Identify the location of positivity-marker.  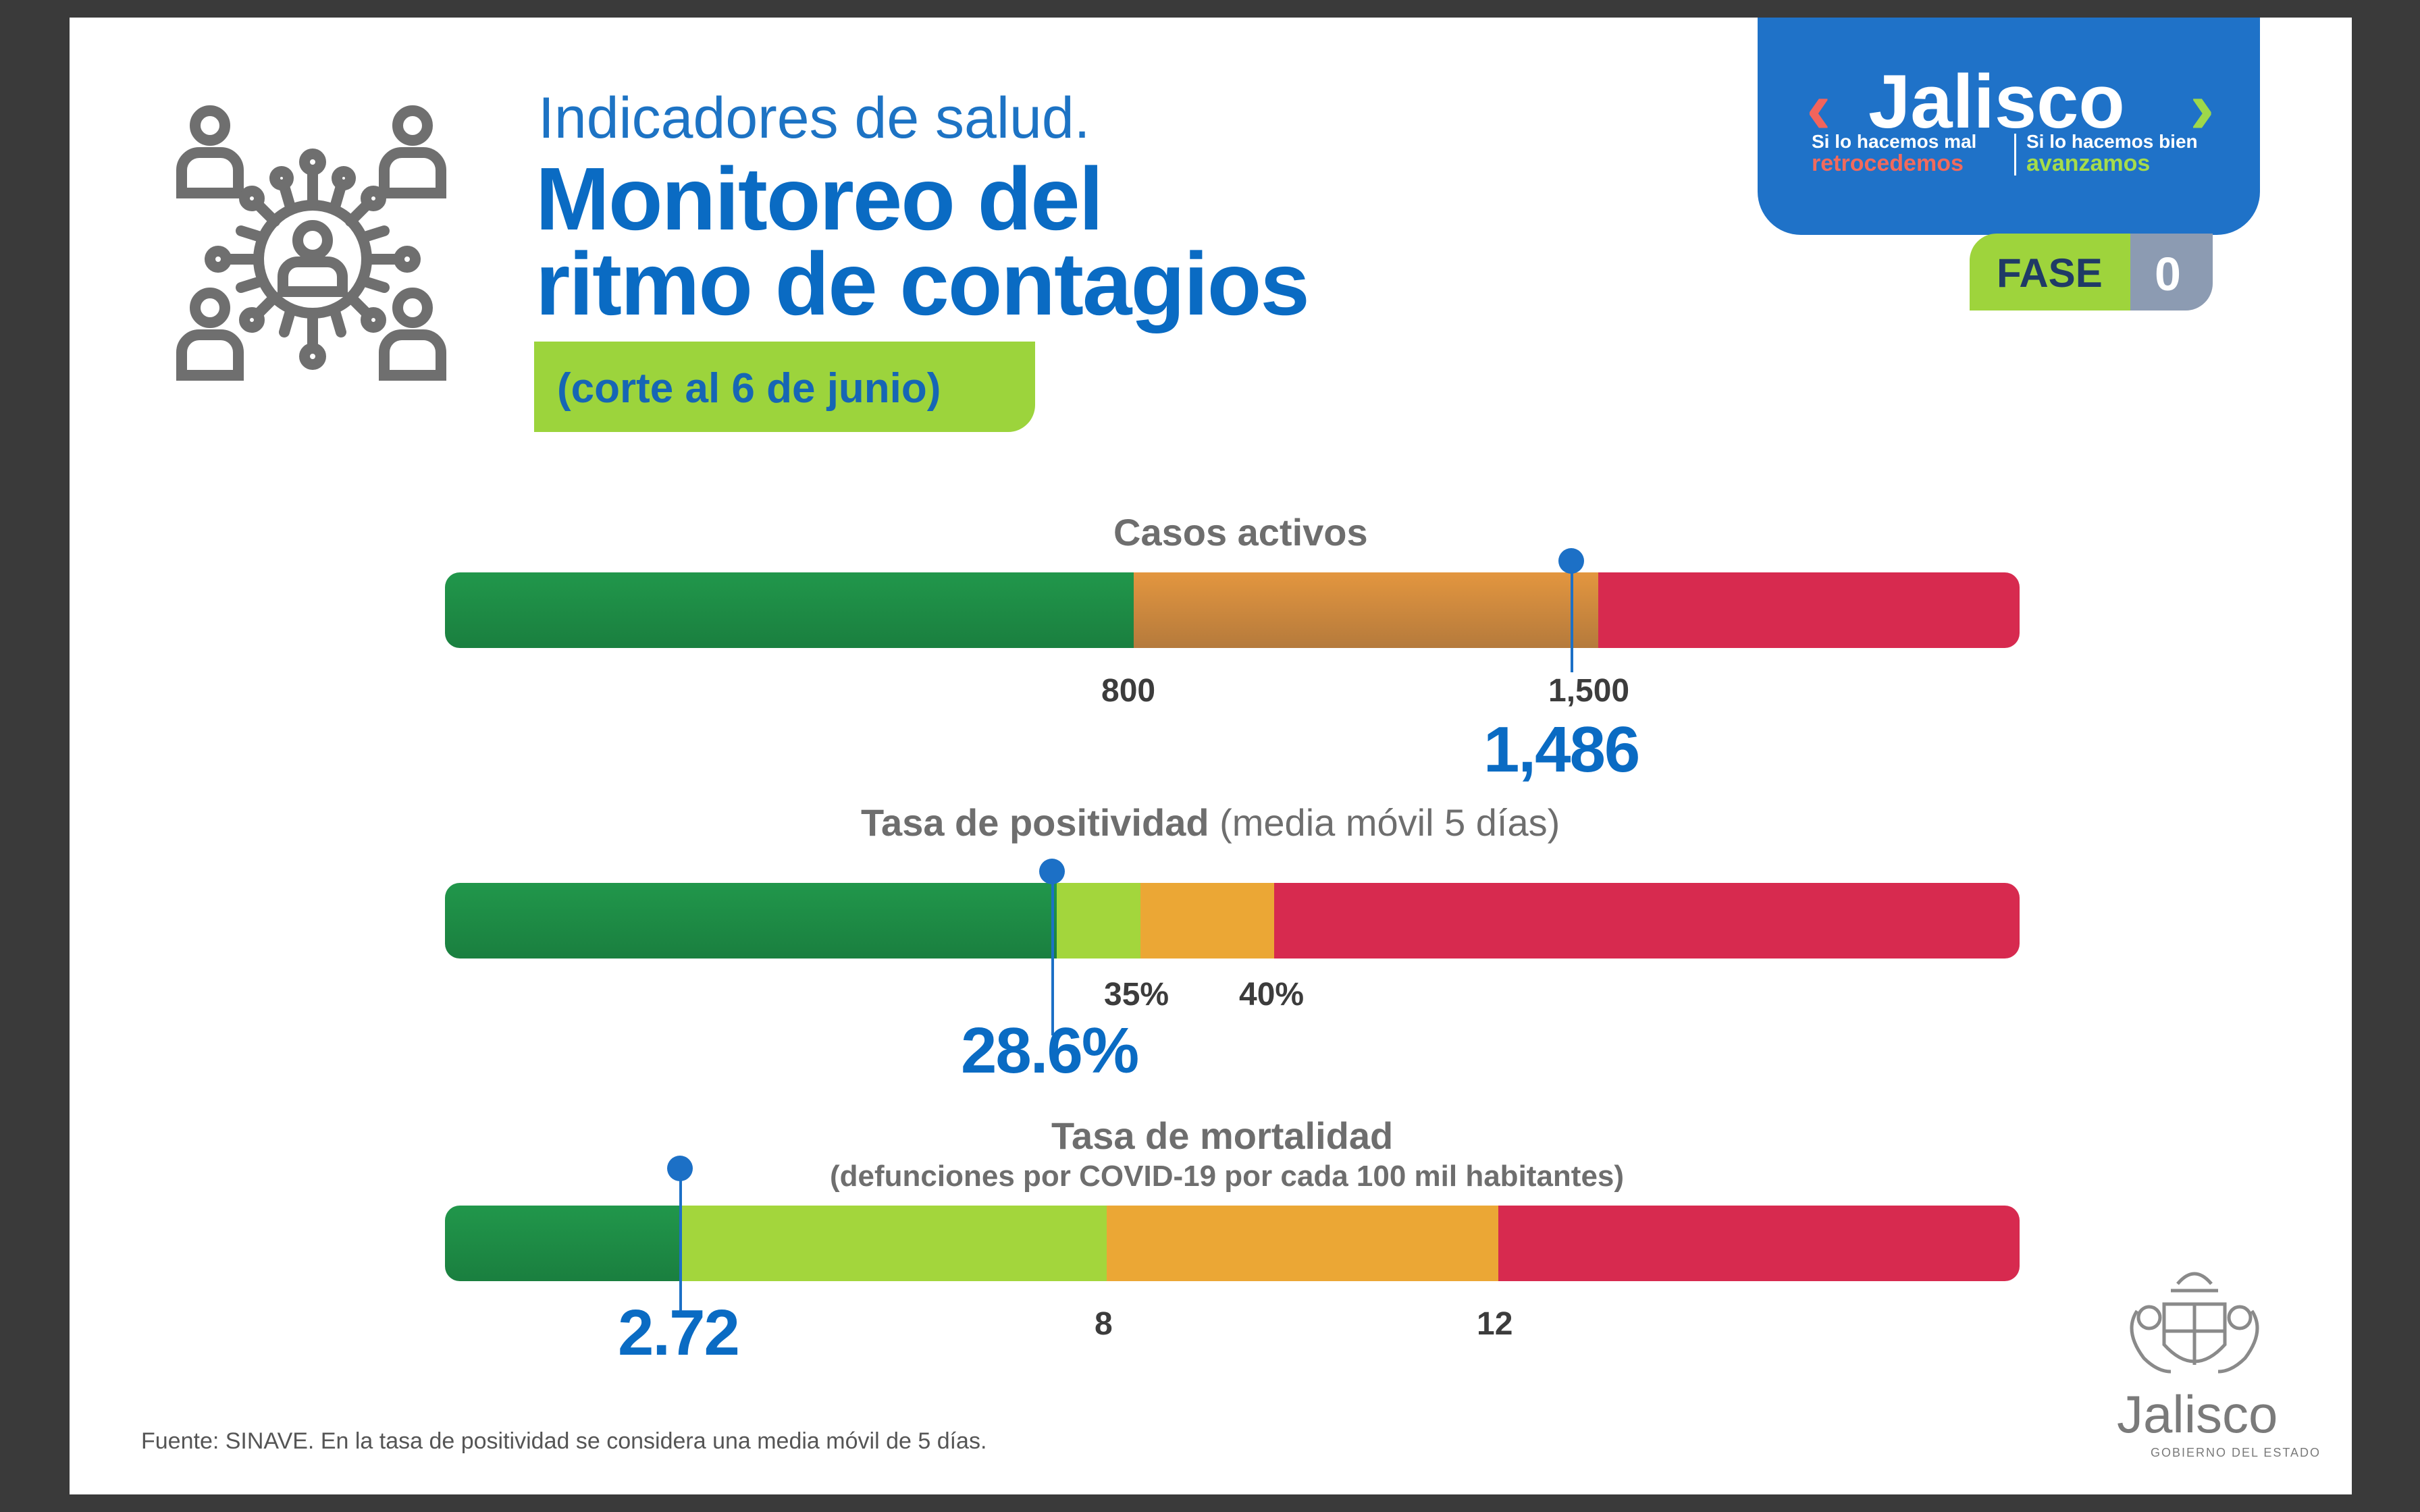
(1052, 871).